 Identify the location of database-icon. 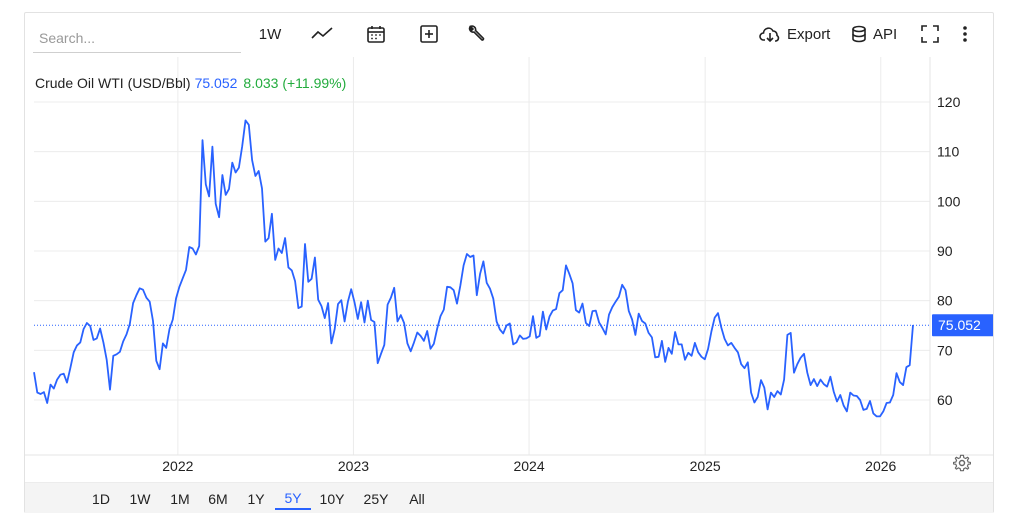
(859, 34).